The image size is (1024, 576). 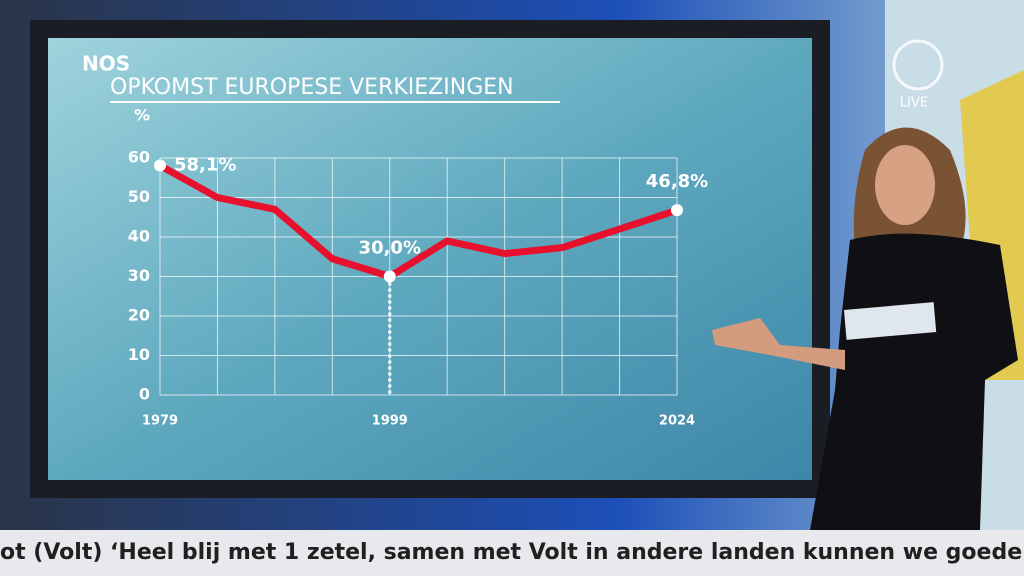 What do you see at coordinates (905, 185) in the screenshot?
I see `face` at bounding box center [905, 185].